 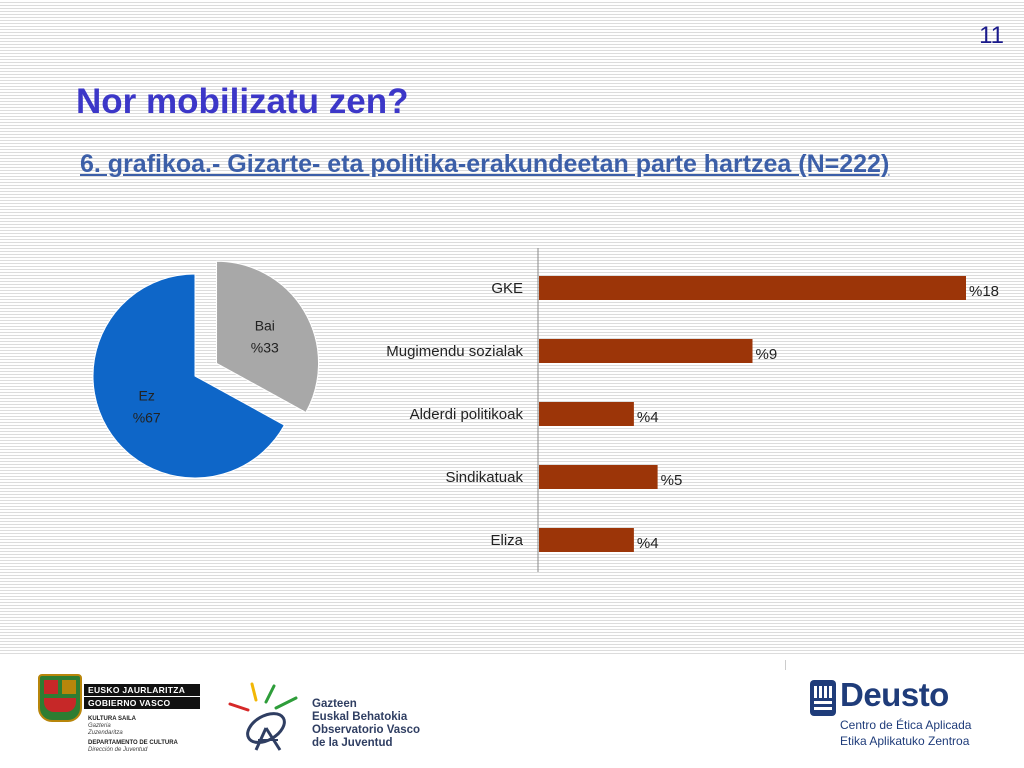 What do you see at coordinates (598, 477) in the screenshot?
I see `bar-sindikatuak` at bounding box center [598, 477].